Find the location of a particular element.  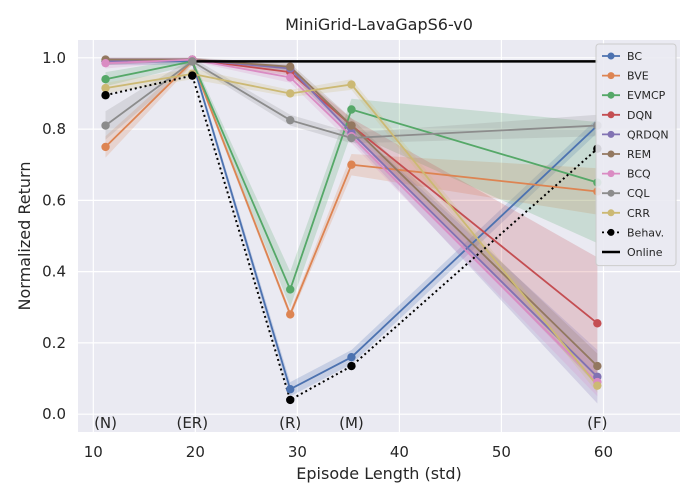

legend-item-behav: Behav. is located at coordinates (633, 232).